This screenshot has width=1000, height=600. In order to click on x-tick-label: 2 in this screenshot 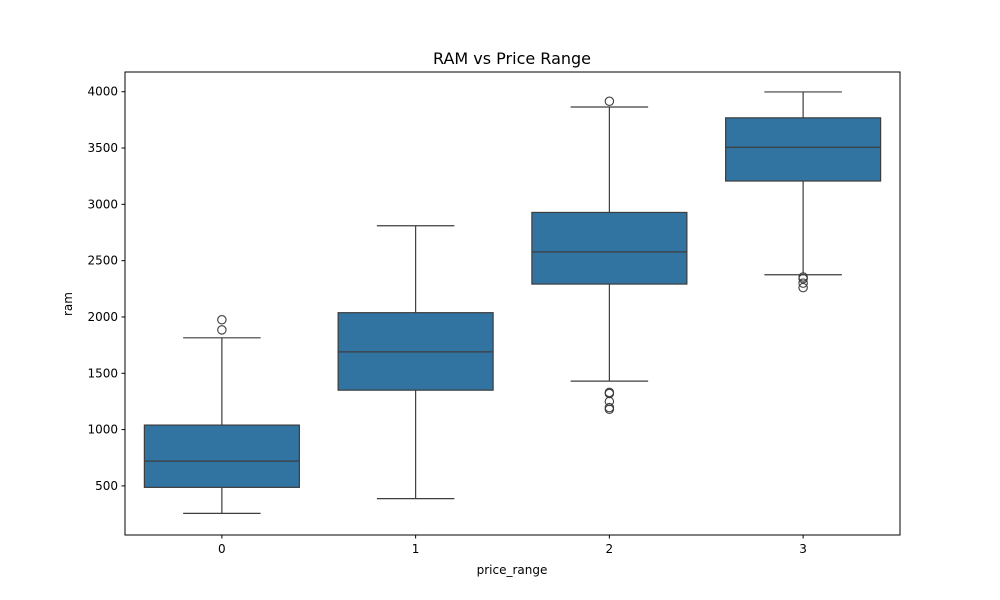, I will do `click(610, 549)`.